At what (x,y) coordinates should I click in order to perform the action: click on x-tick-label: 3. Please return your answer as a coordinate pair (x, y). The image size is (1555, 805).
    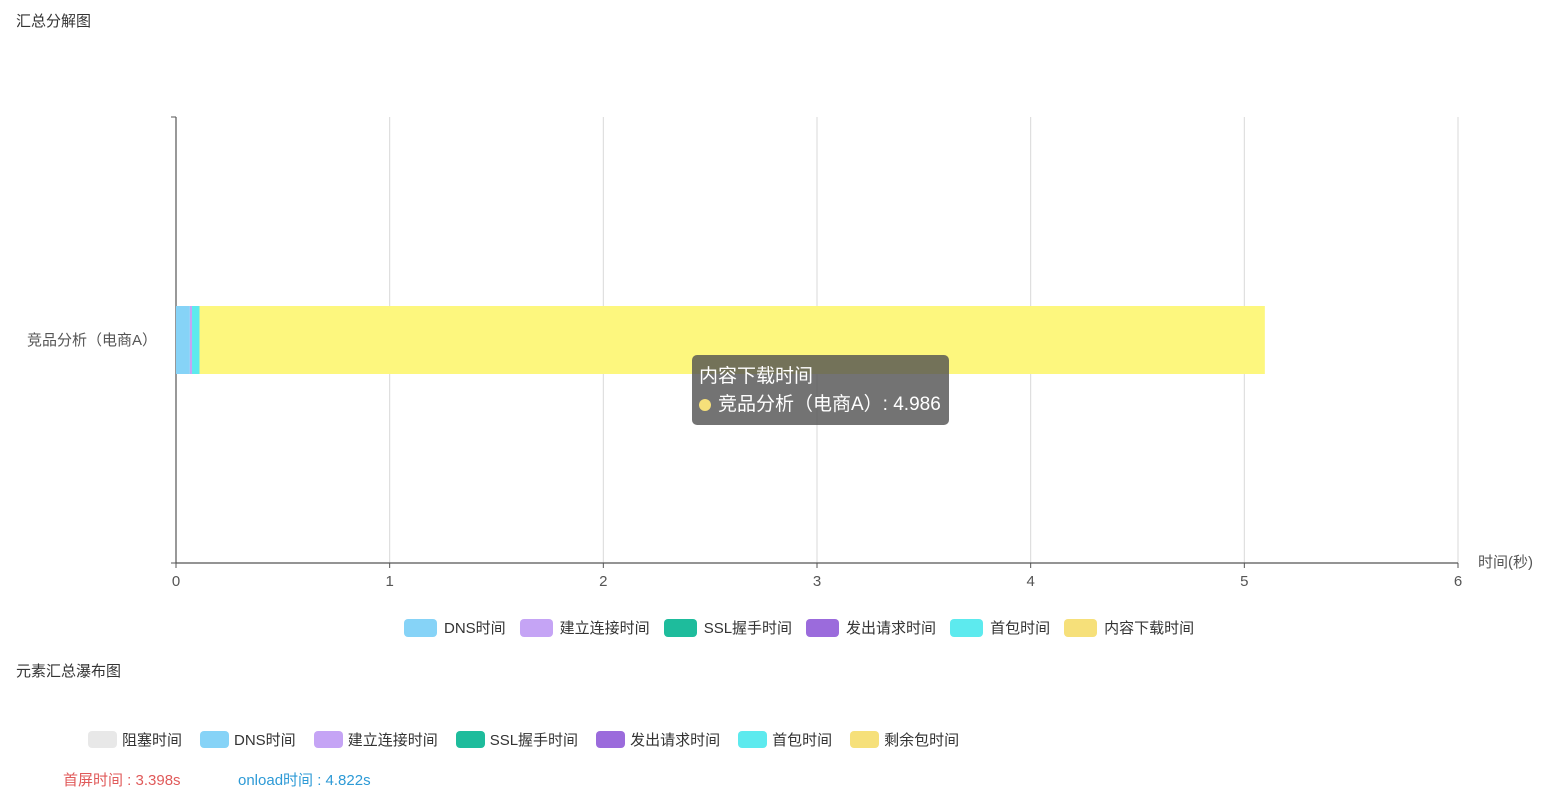
    Looking at the image, I should click on (817, 581).